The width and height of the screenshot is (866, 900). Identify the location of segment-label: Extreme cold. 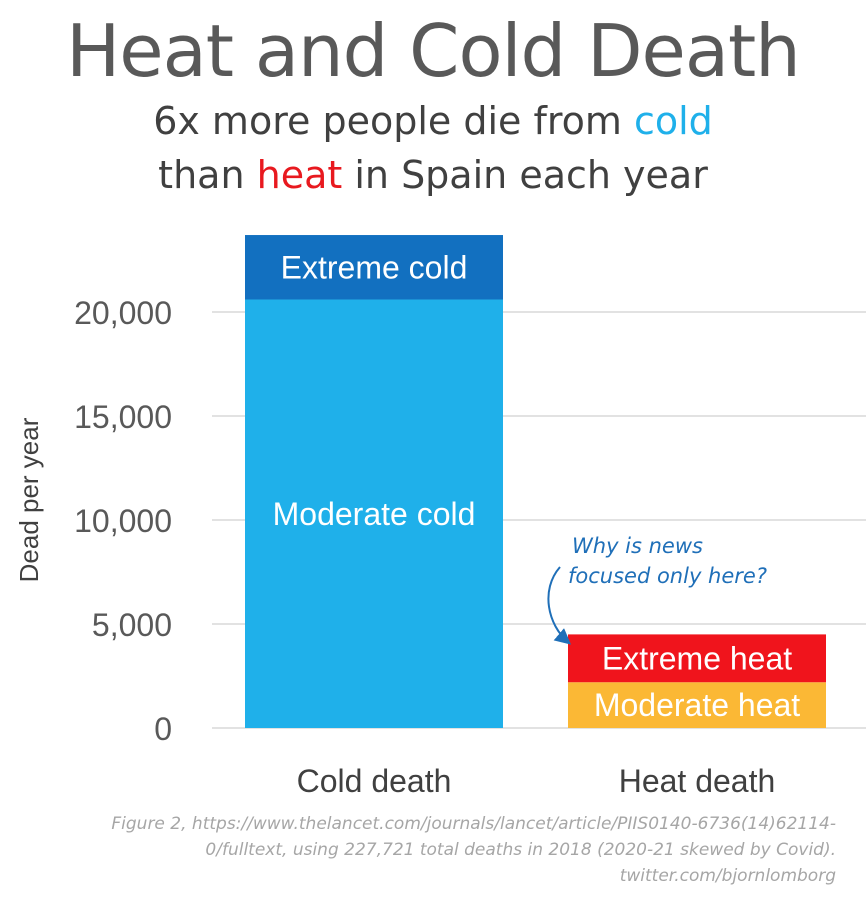
(374, 267).